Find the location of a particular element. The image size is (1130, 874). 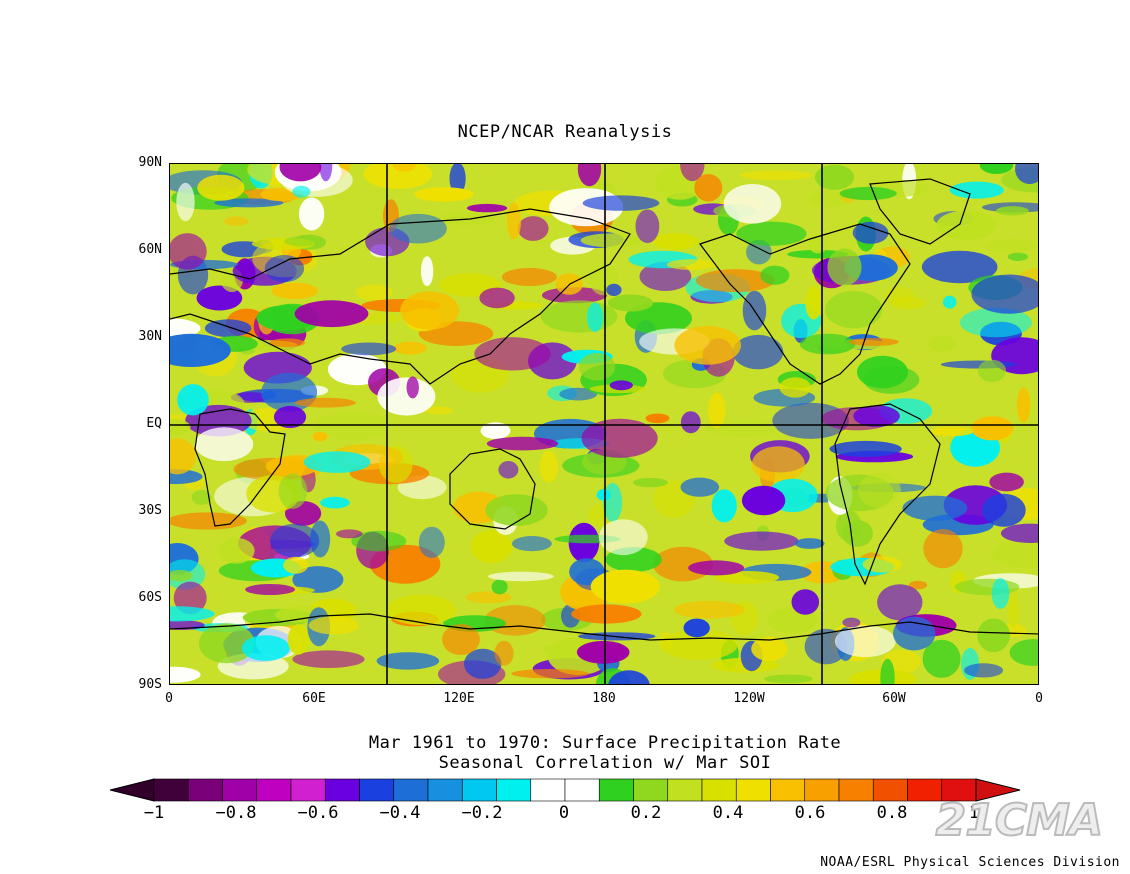

y-label-90n: 90N is located at coordinates (150, 162).